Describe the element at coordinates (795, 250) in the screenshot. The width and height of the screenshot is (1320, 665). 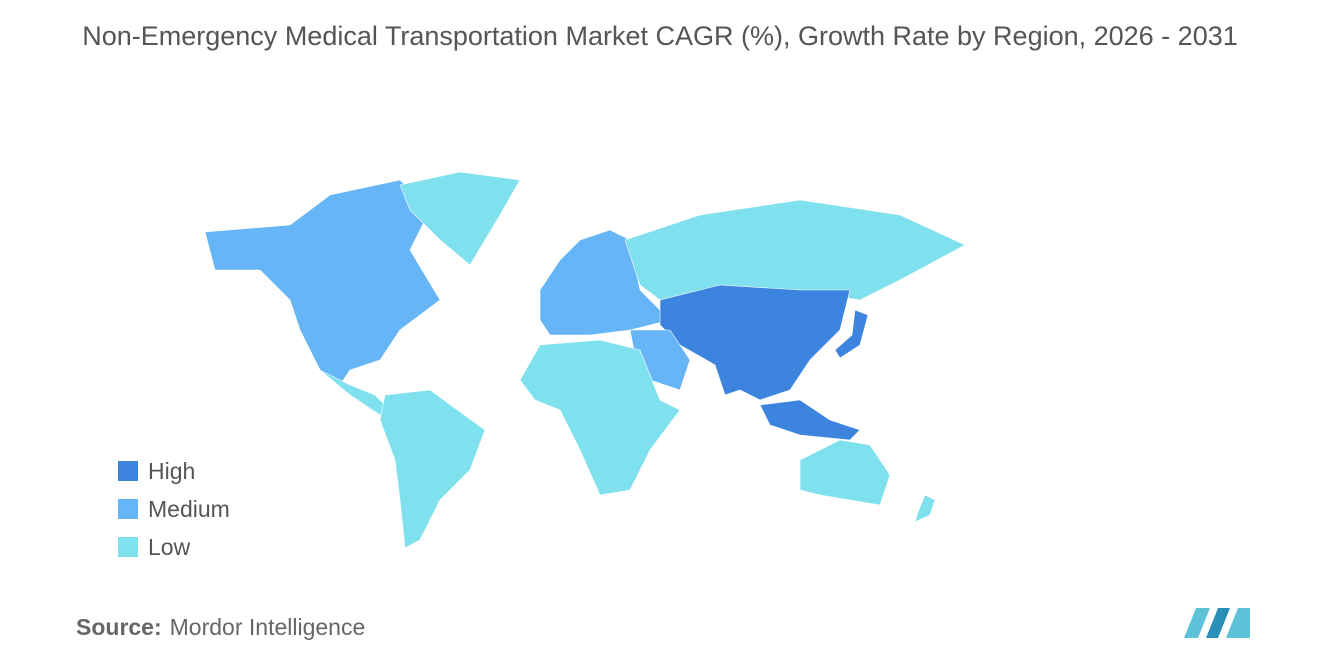
I see `russia` at that location.